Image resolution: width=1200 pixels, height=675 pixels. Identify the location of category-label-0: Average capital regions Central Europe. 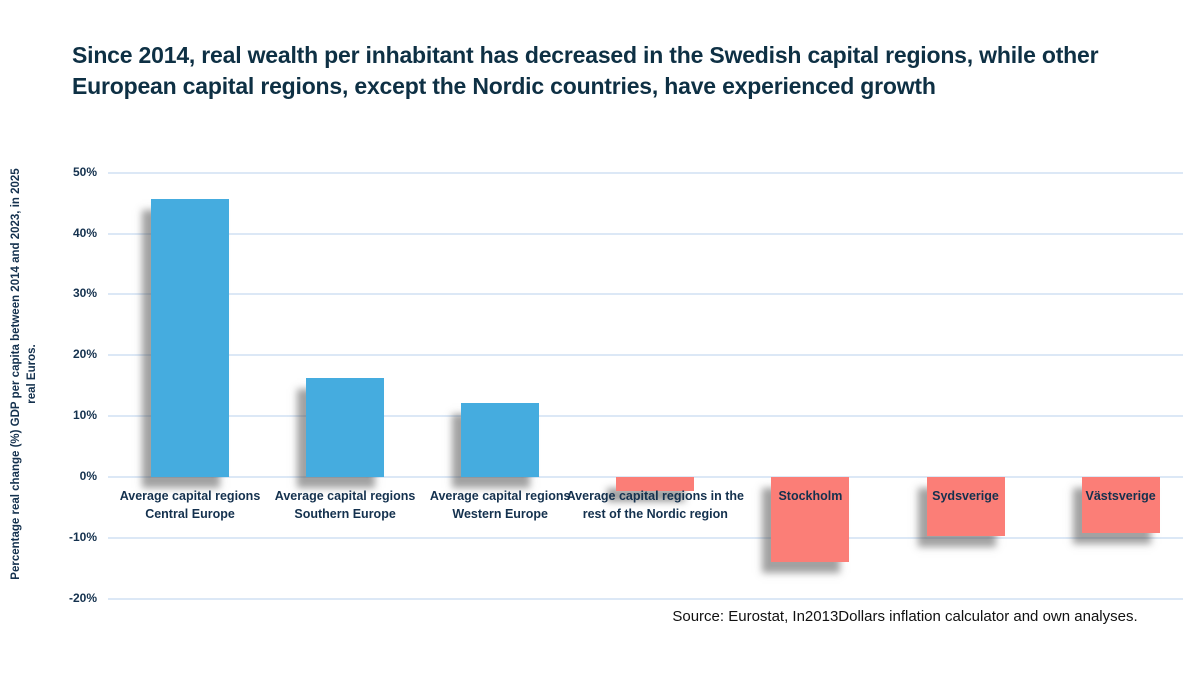
(190, 505).